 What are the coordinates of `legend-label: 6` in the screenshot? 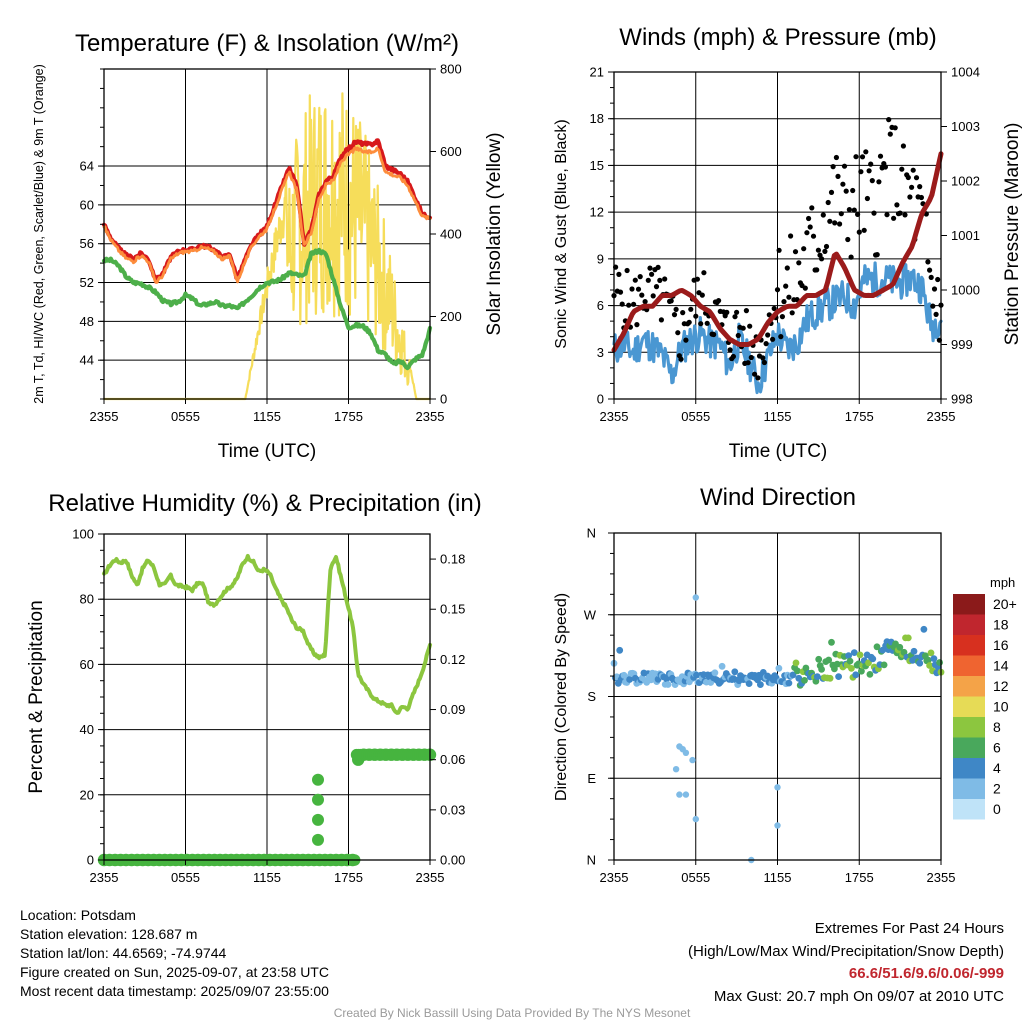 It's located at (997, 748).